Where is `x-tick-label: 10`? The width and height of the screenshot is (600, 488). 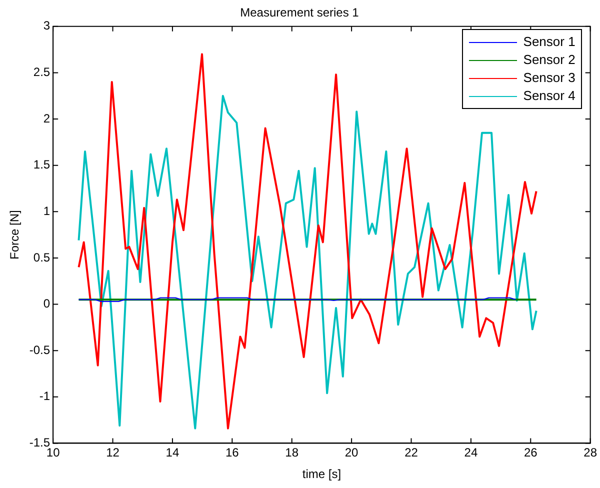
x-tick-label: 10 is located at coordinates (53, 453).